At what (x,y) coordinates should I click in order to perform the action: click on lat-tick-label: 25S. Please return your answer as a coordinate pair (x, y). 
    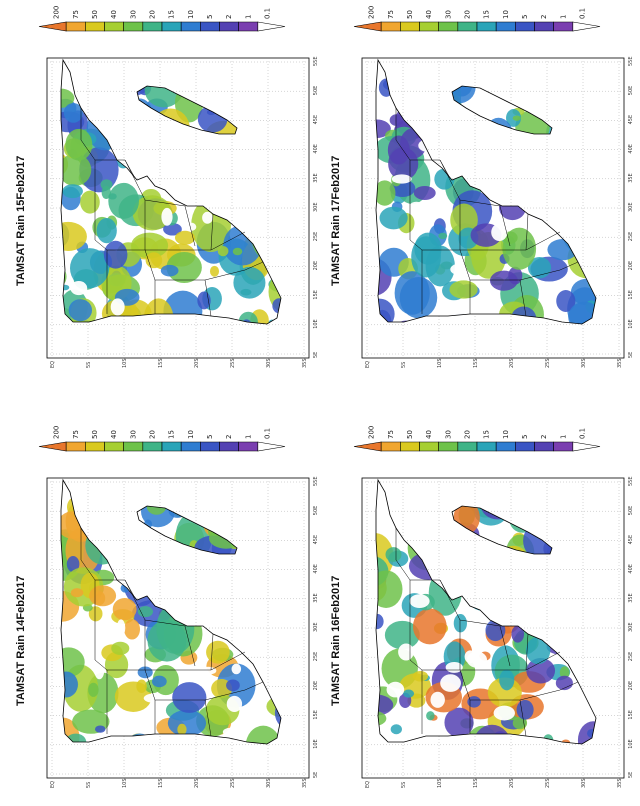
    Looking at the image, I should click on (233, 363).